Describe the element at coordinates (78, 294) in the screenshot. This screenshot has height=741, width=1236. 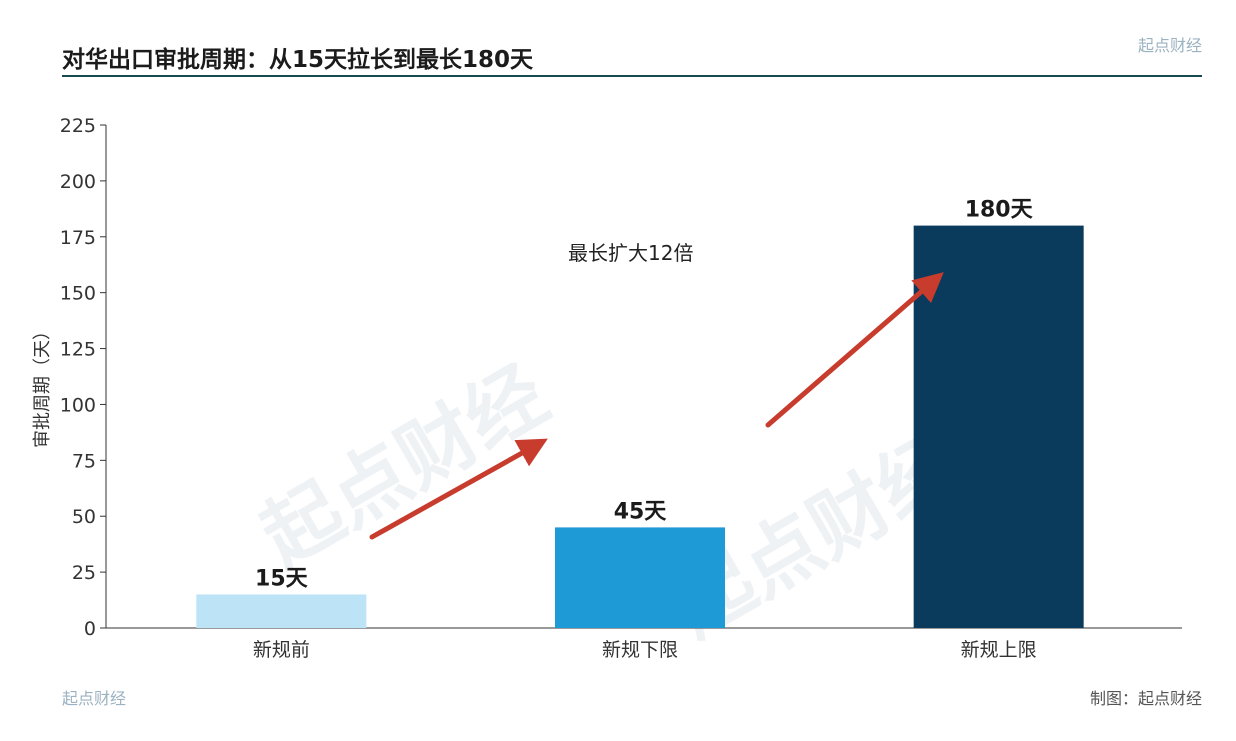
I see `y-tick-label: 150` at that location.